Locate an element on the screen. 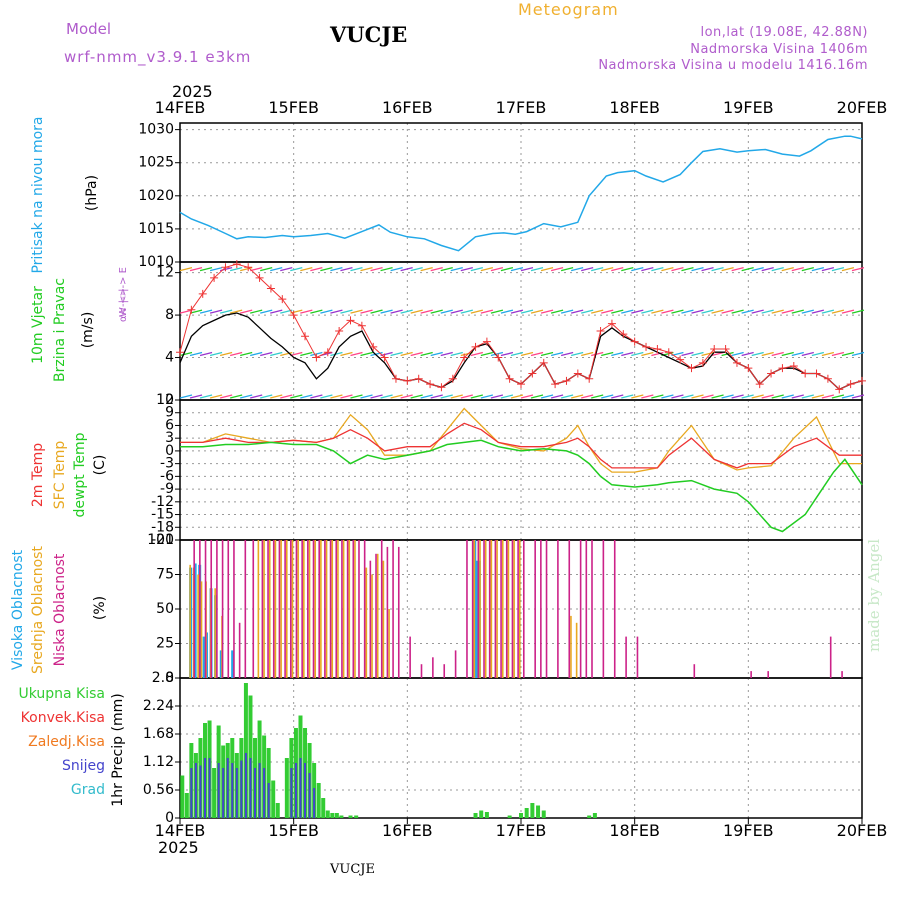  station-title: VUCJE is located at coordinates (369, 34).